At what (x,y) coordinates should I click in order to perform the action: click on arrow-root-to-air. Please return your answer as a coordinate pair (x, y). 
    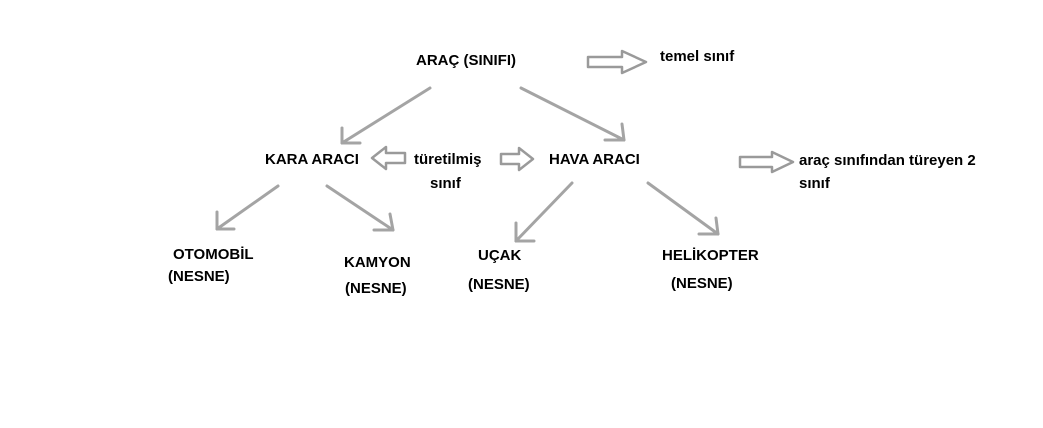
    Looking at the image, I should click on (572, 114).